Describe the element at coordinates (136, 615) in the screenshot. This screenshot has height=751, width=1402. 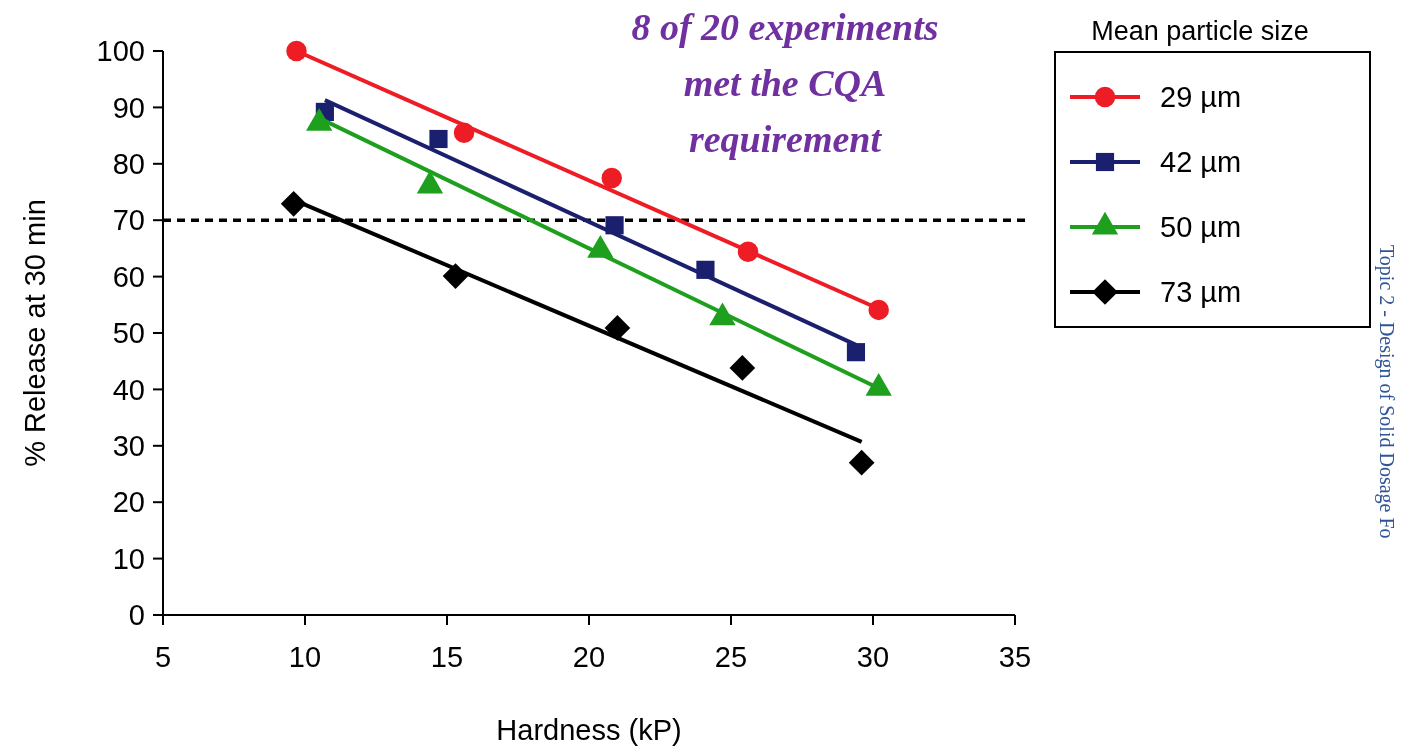
I see `y-tick-label: 0` at that location.